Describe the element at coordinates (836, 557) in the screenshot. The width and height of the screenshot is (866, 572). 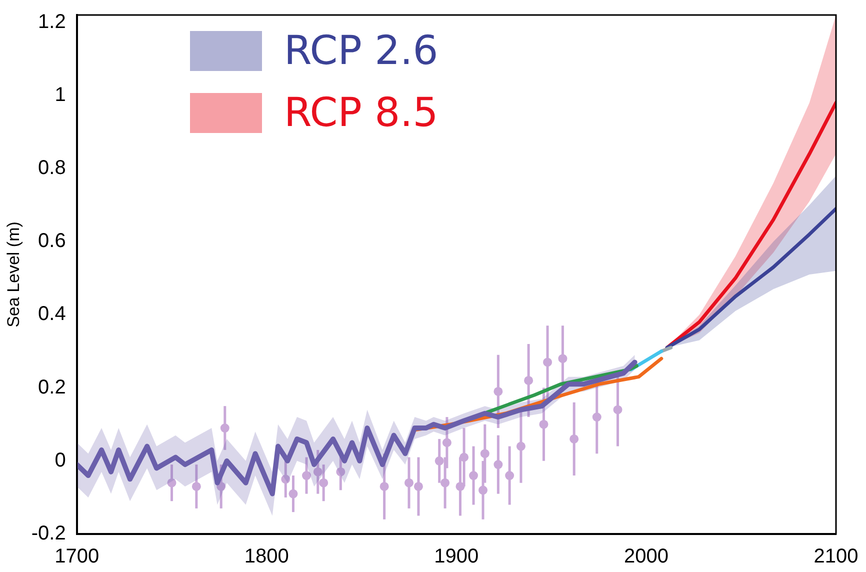
I see `x-tick-label: 2100` at that location.